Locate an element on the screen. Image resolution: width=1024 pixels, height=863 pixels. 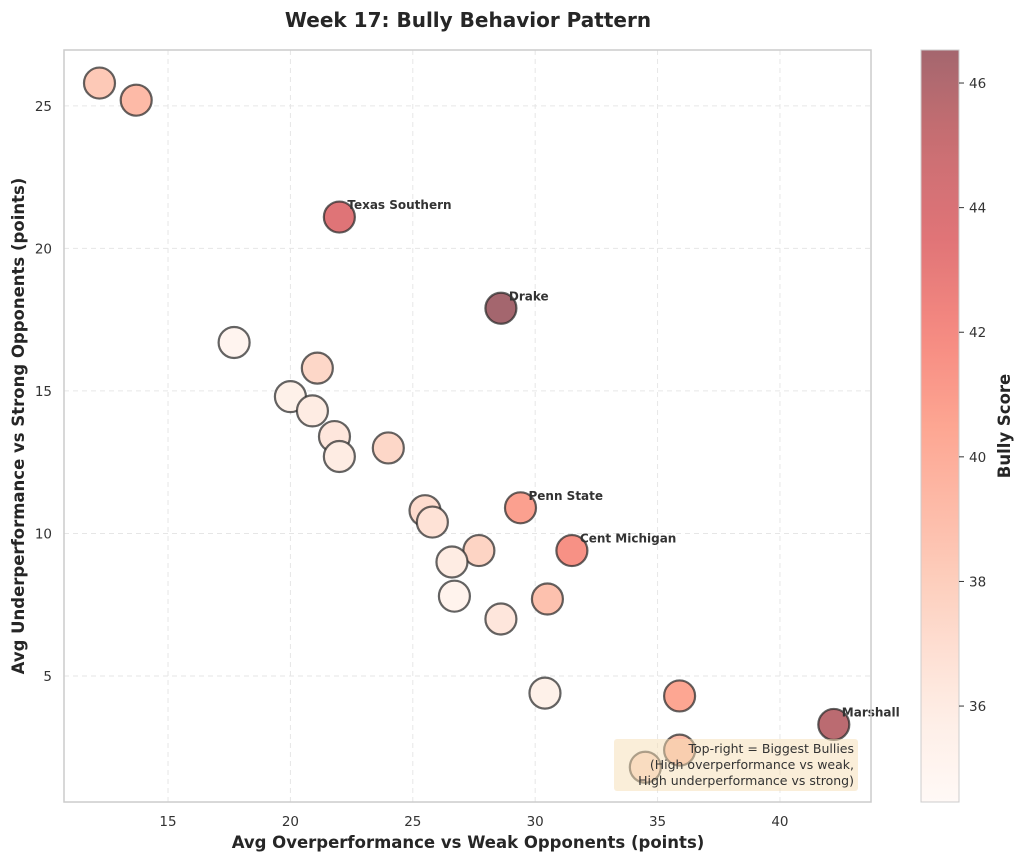
y-tick-label: 25 is located at coordinates (43, 107).